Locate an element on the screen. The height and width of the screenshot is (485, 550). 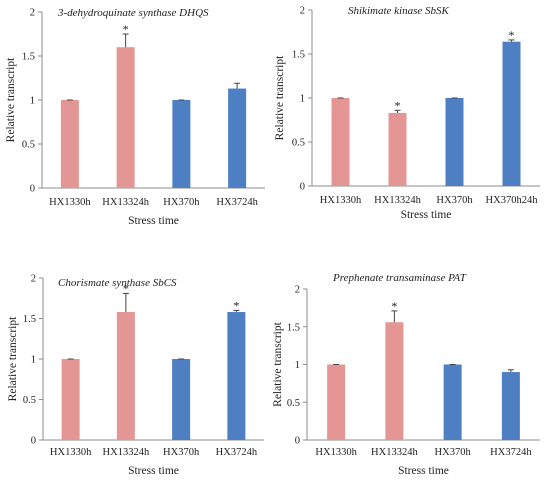
x-tick-label: HX370h24h is located at coordinates (512, 200).